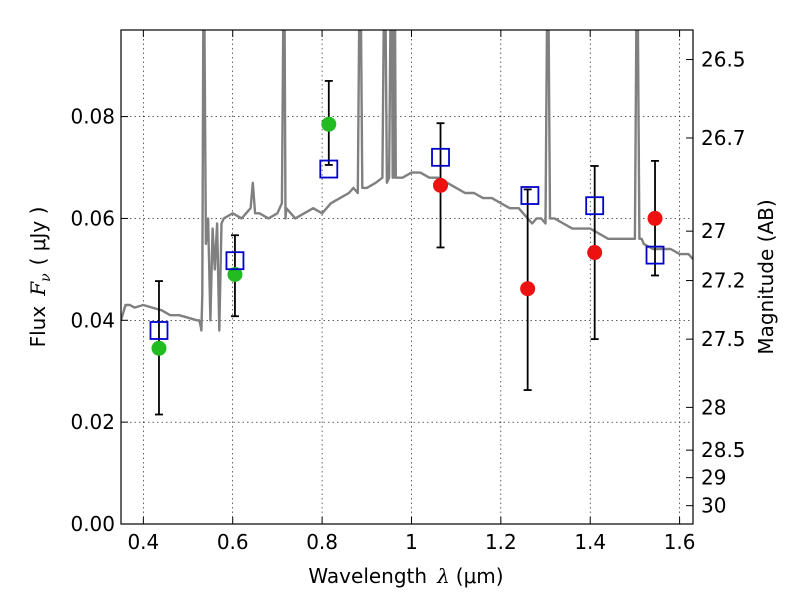 The width and height of the screenshot is (800, 600). What do you see at coordinates (723, 138) in the screenshot?
I see `y2-tick-label: 26.7` at bounding box center [723, 138].